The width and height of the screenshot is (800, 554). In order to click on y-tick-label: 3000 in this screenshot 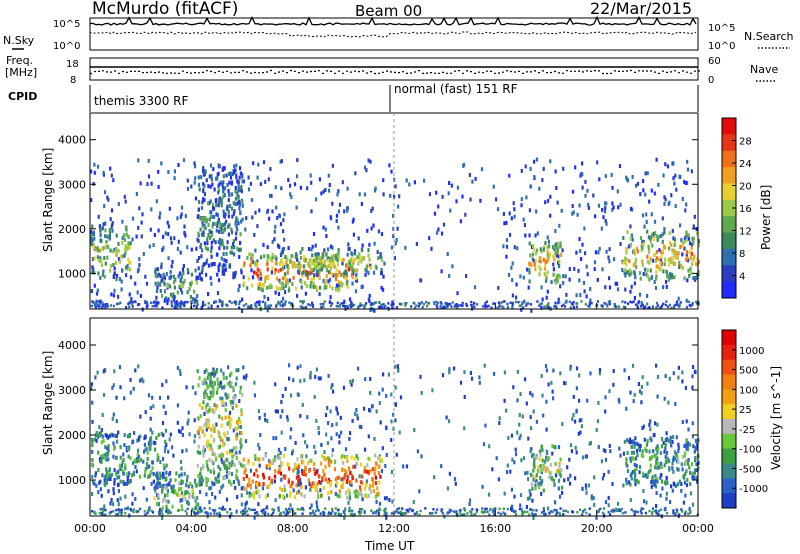, I will do `click(72, 184)`.